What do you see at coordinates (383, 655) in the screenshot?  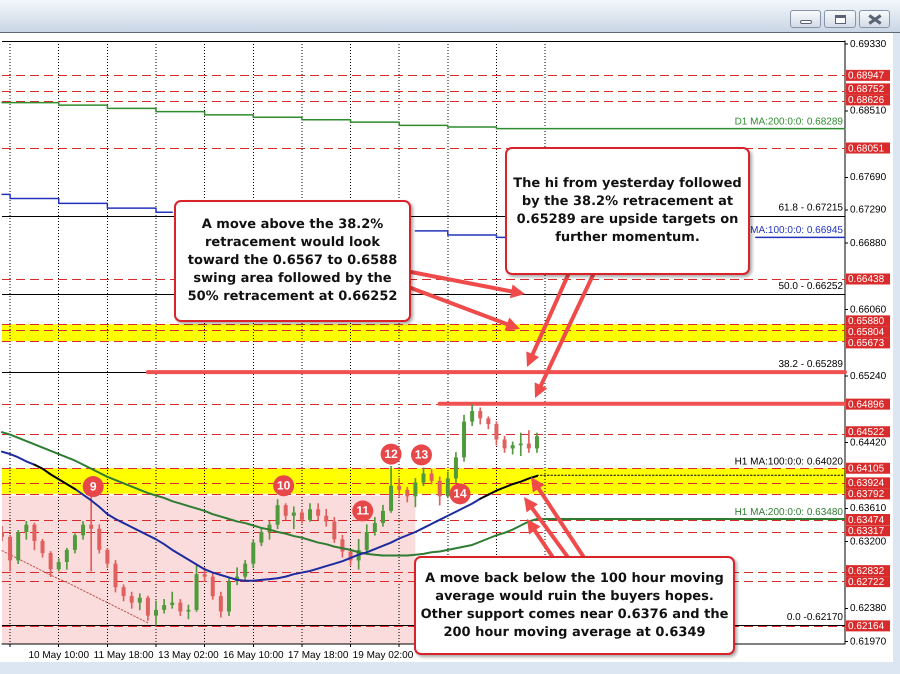 I see `x-tick-label: 19 May 02:00` at bounding box center [383, 655].